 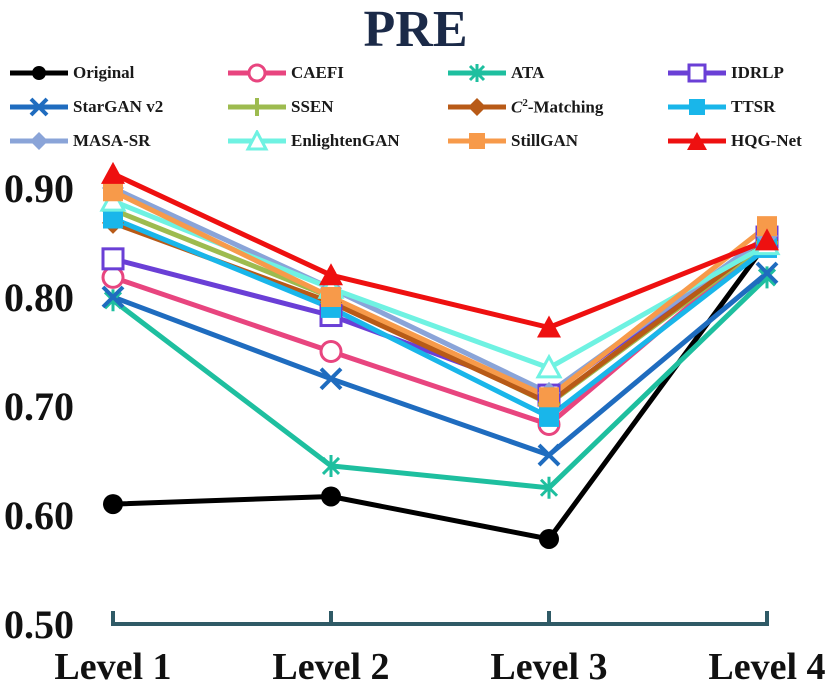 I want to click on legend-label-stargan-v2: StarGAN v2, so click(x=118, y=106).